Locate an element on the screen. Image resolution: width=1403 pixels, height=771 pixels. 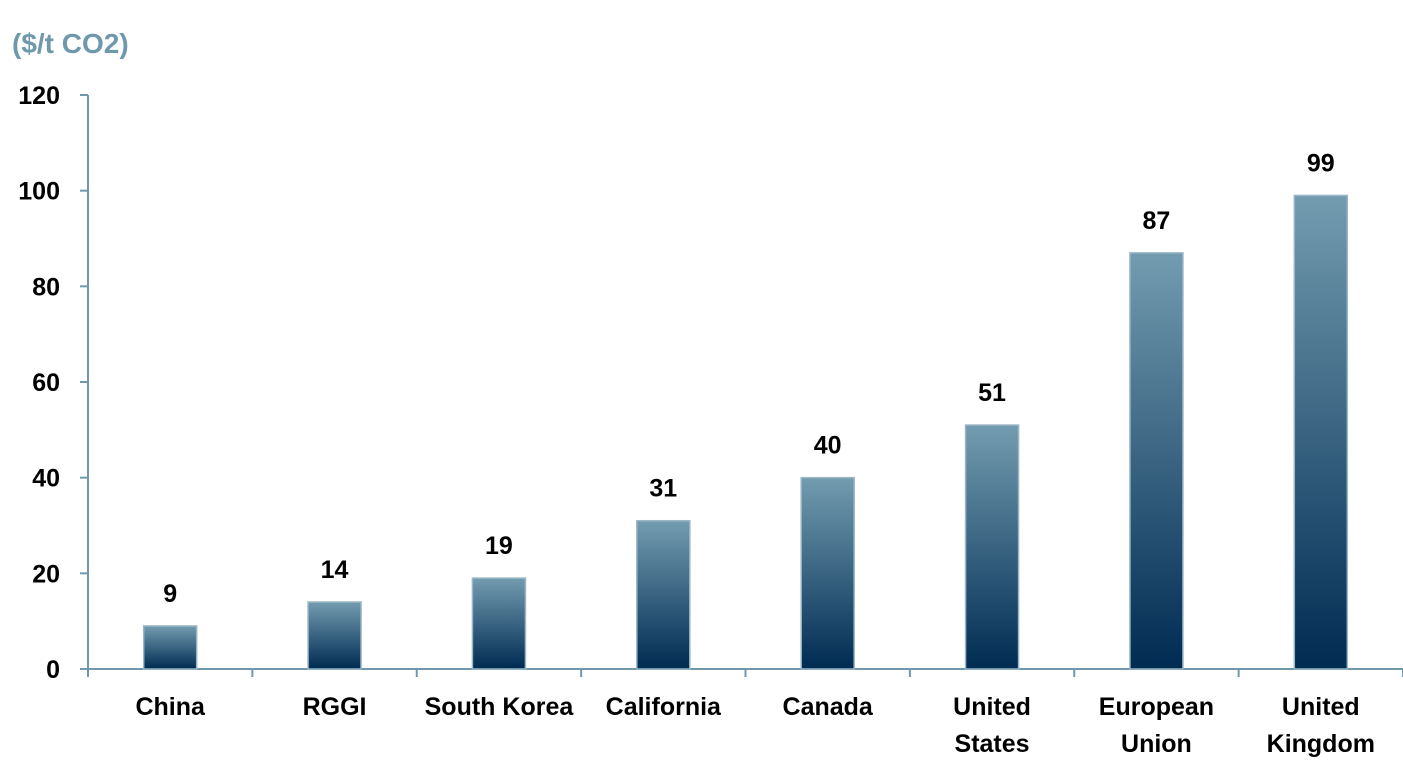
category-label: European is located at coordinates (1156, 707).